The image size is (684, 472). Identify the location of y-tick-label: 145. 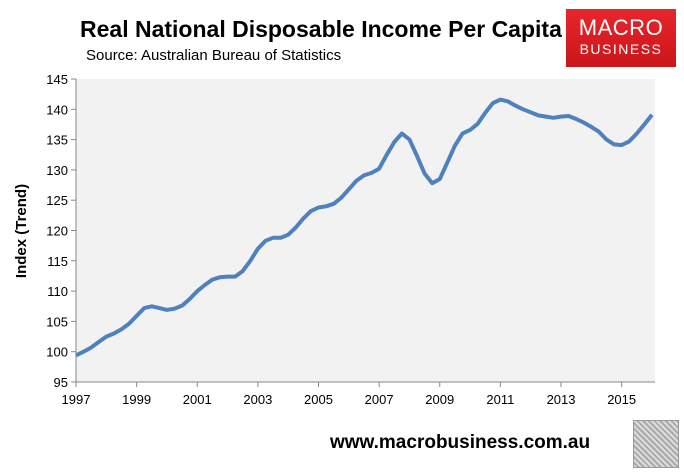
(57, 79).